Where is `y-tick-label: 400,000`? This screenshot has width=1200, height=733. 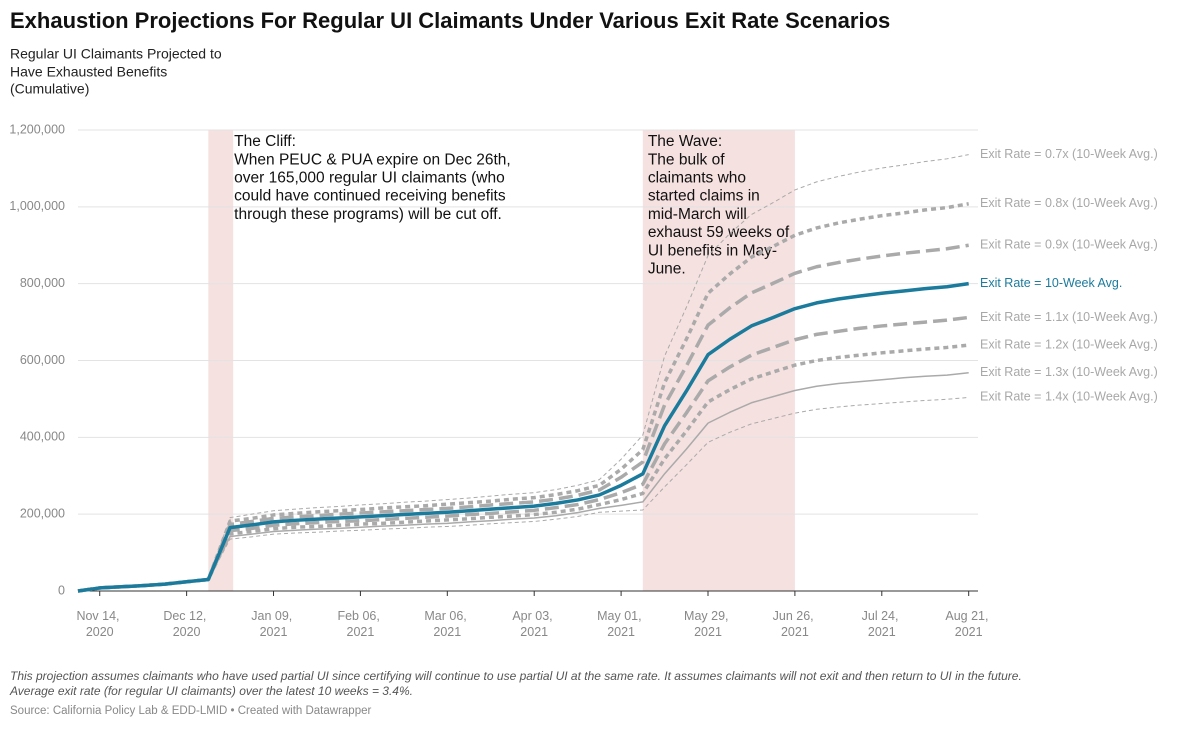
y-tick-label: 400,000 is located at coordinates (42, 437).